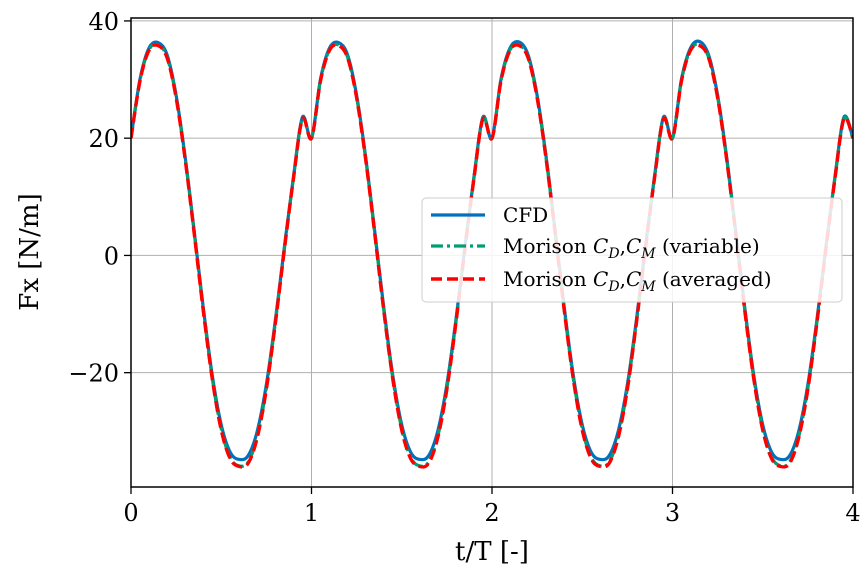 This screenshot has height=568, width=862. What do you see at coordinates (103, 139) in the screenshot?
I see `y-tick-label: 20` at bounding box center [103, 139].